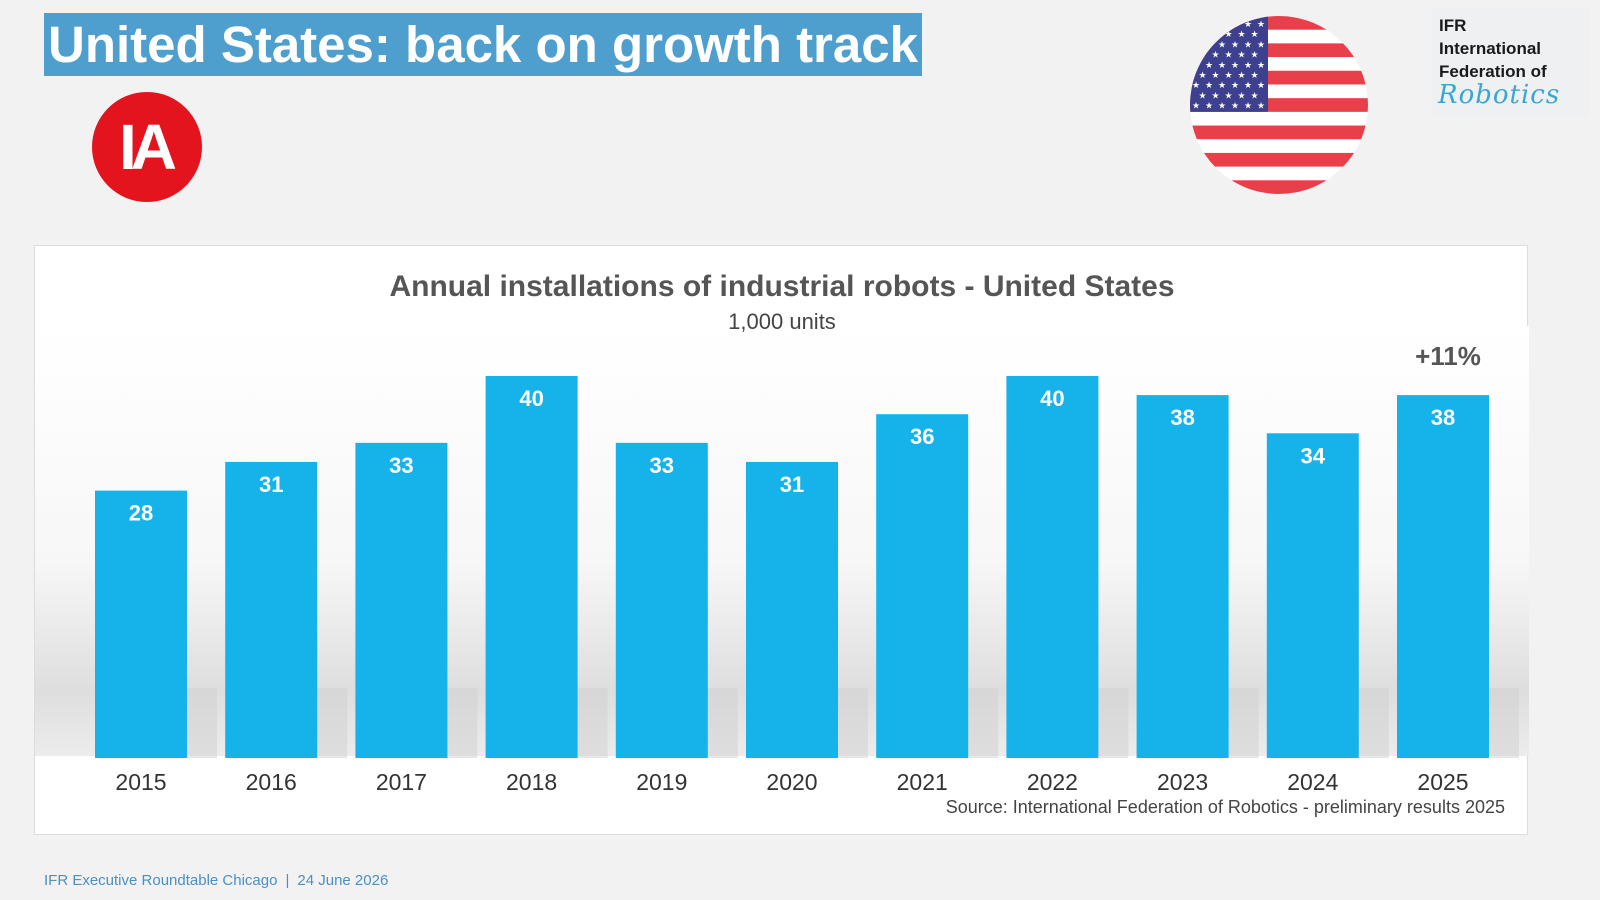  I want to click on x-tick-label: 2018, so click(531, 782).